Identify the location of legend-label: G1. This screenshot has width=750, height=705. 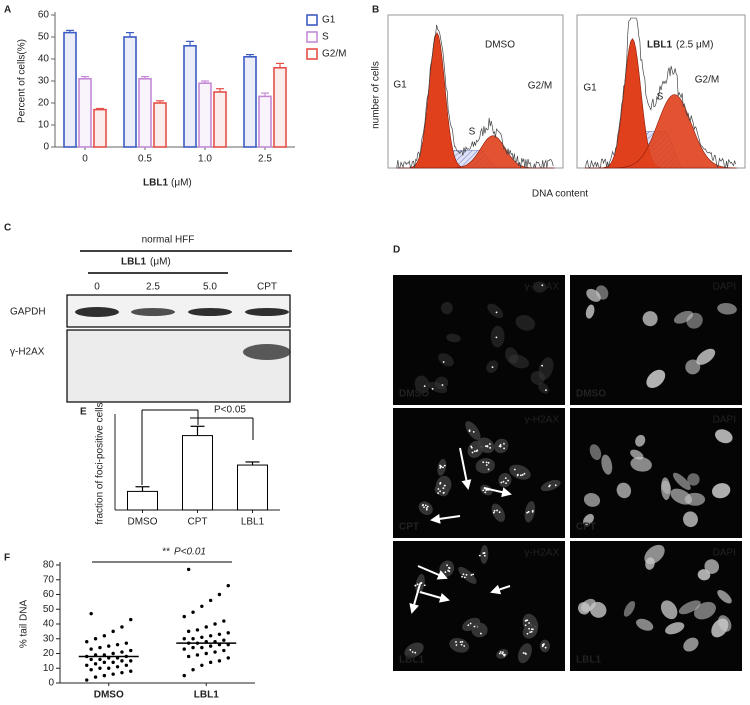
(329, 20).